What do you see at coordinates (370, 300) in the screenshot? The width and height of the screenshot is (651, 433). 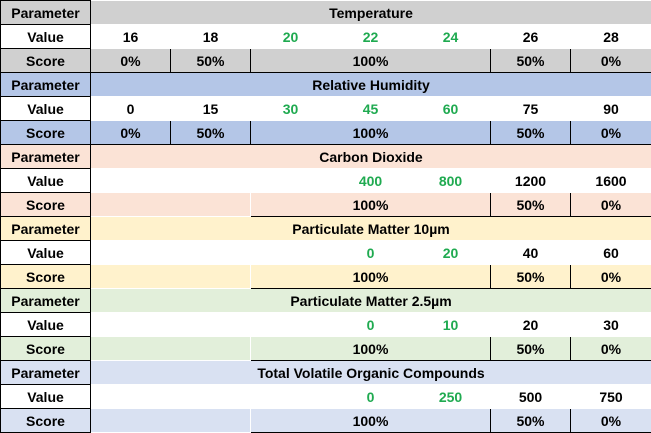 I see `section-title-particulate-matter-2-5-m: Particulate Matter 2.5µm` at bounding box center [370, 300].